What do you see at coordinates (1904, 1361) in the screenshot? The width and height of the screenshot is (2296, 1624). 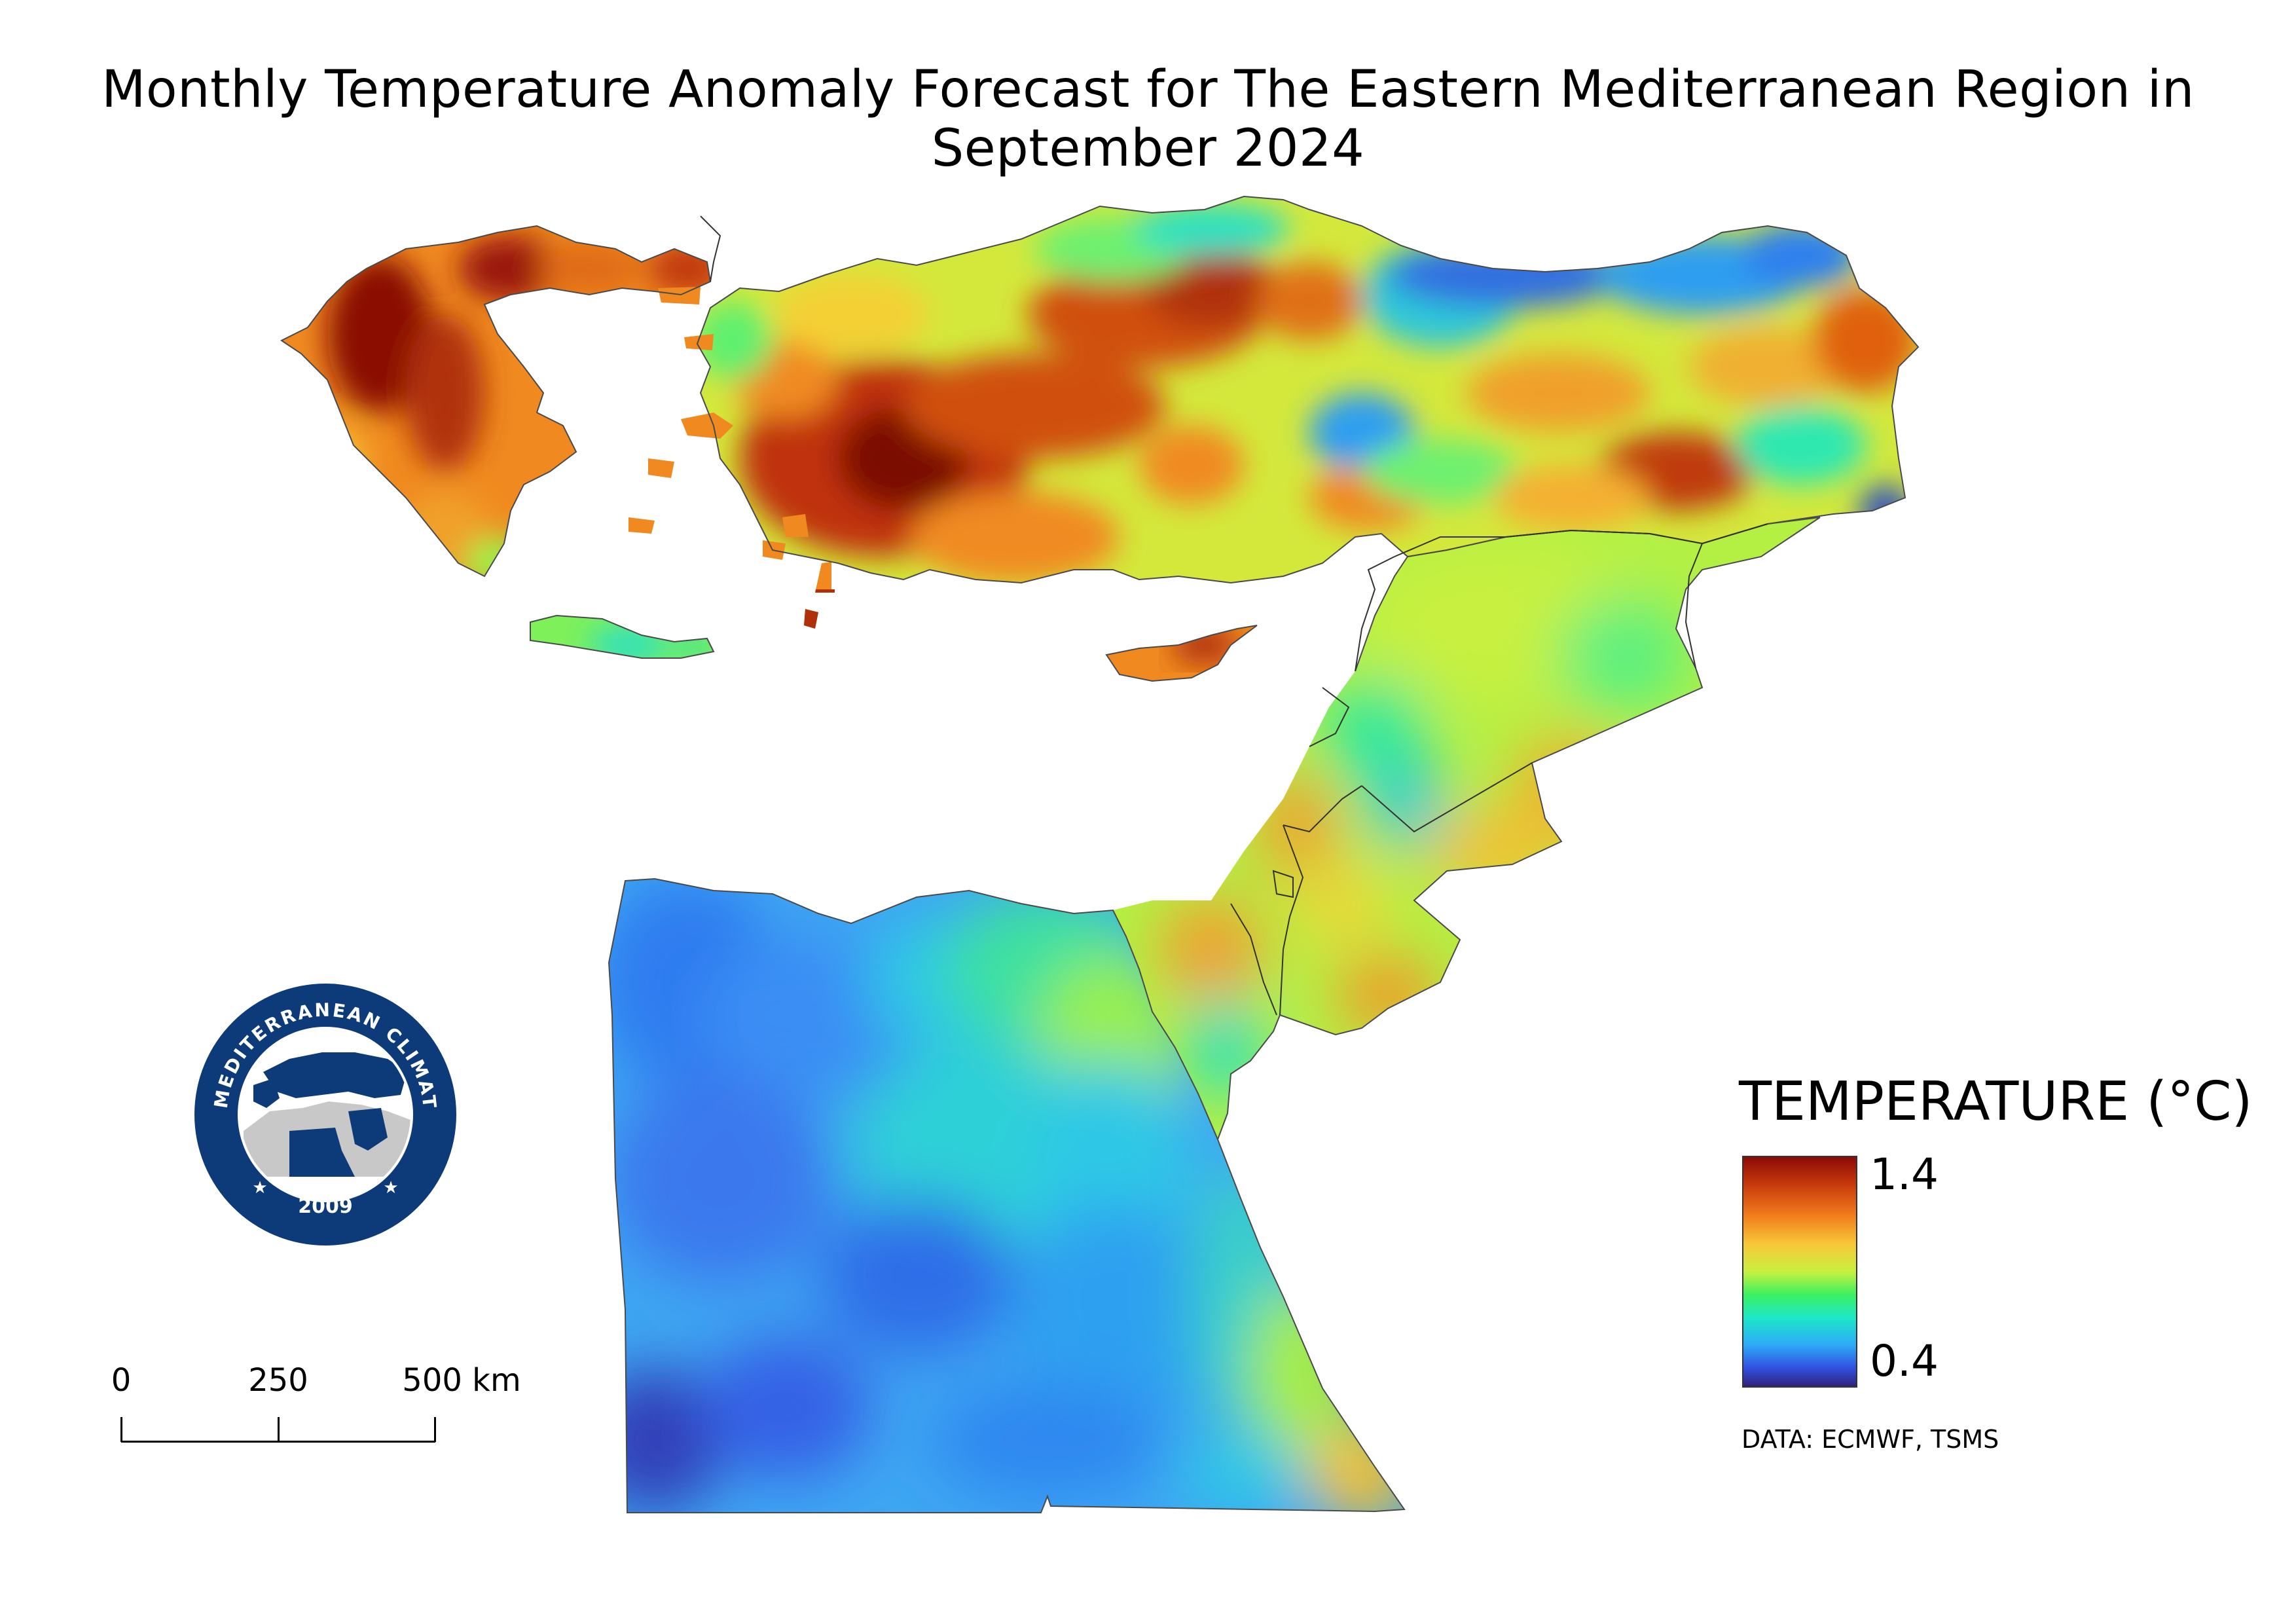 I see `legend-min-label: 0.4` at bounding box center [1904, 1361].